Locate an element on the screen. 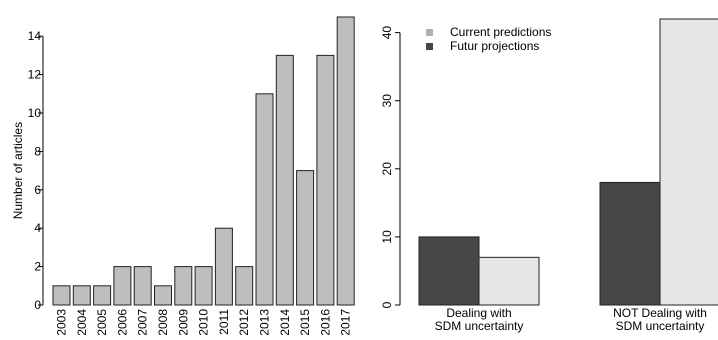 Image resolution: width=718 pixels, height=340 pixels. bar-2008 is located at coordinates (163, 295).